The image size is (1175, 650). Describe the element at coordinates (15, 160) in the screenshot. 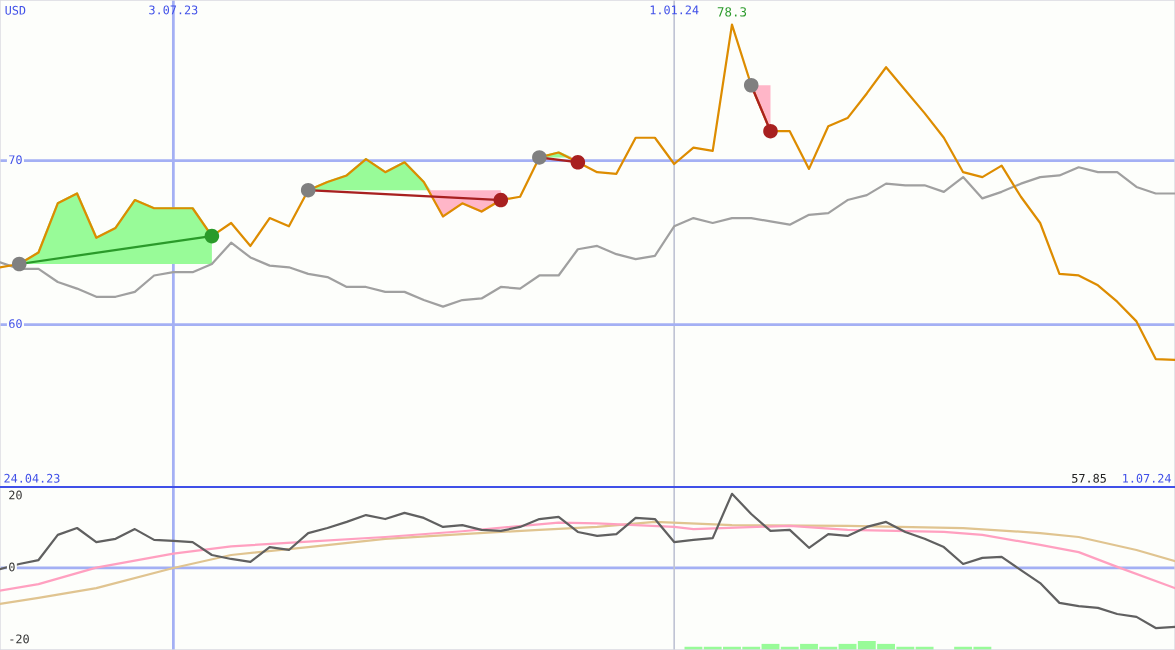

I see `y-tick-label: 70` at that location.